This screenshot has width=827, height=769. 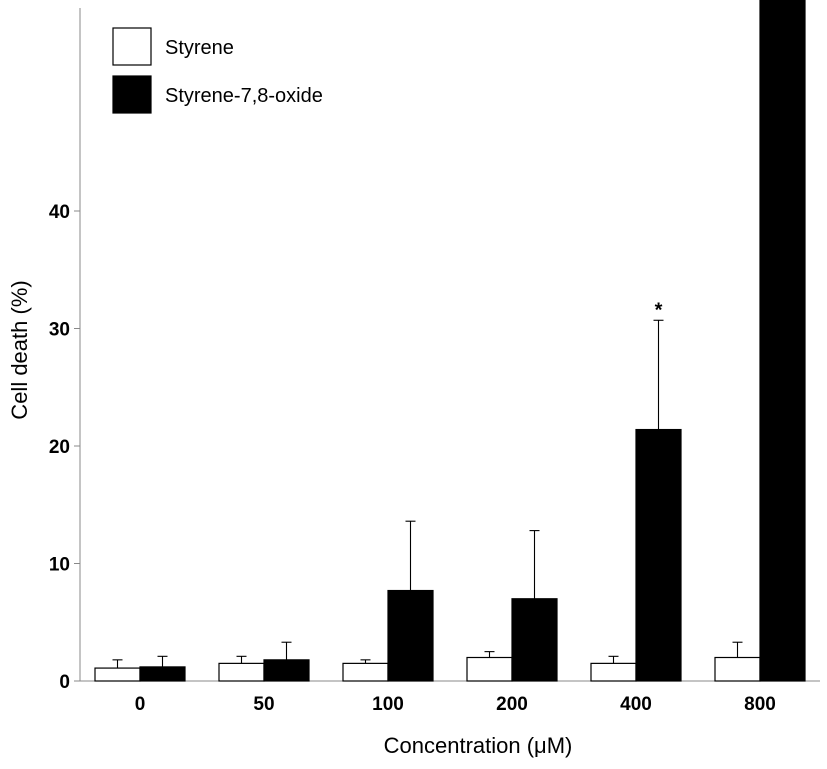 What do you see at coordinates (140, 704) in the screenshot?
I see `x-tick-label: 0` at bounding box center [140, 704].